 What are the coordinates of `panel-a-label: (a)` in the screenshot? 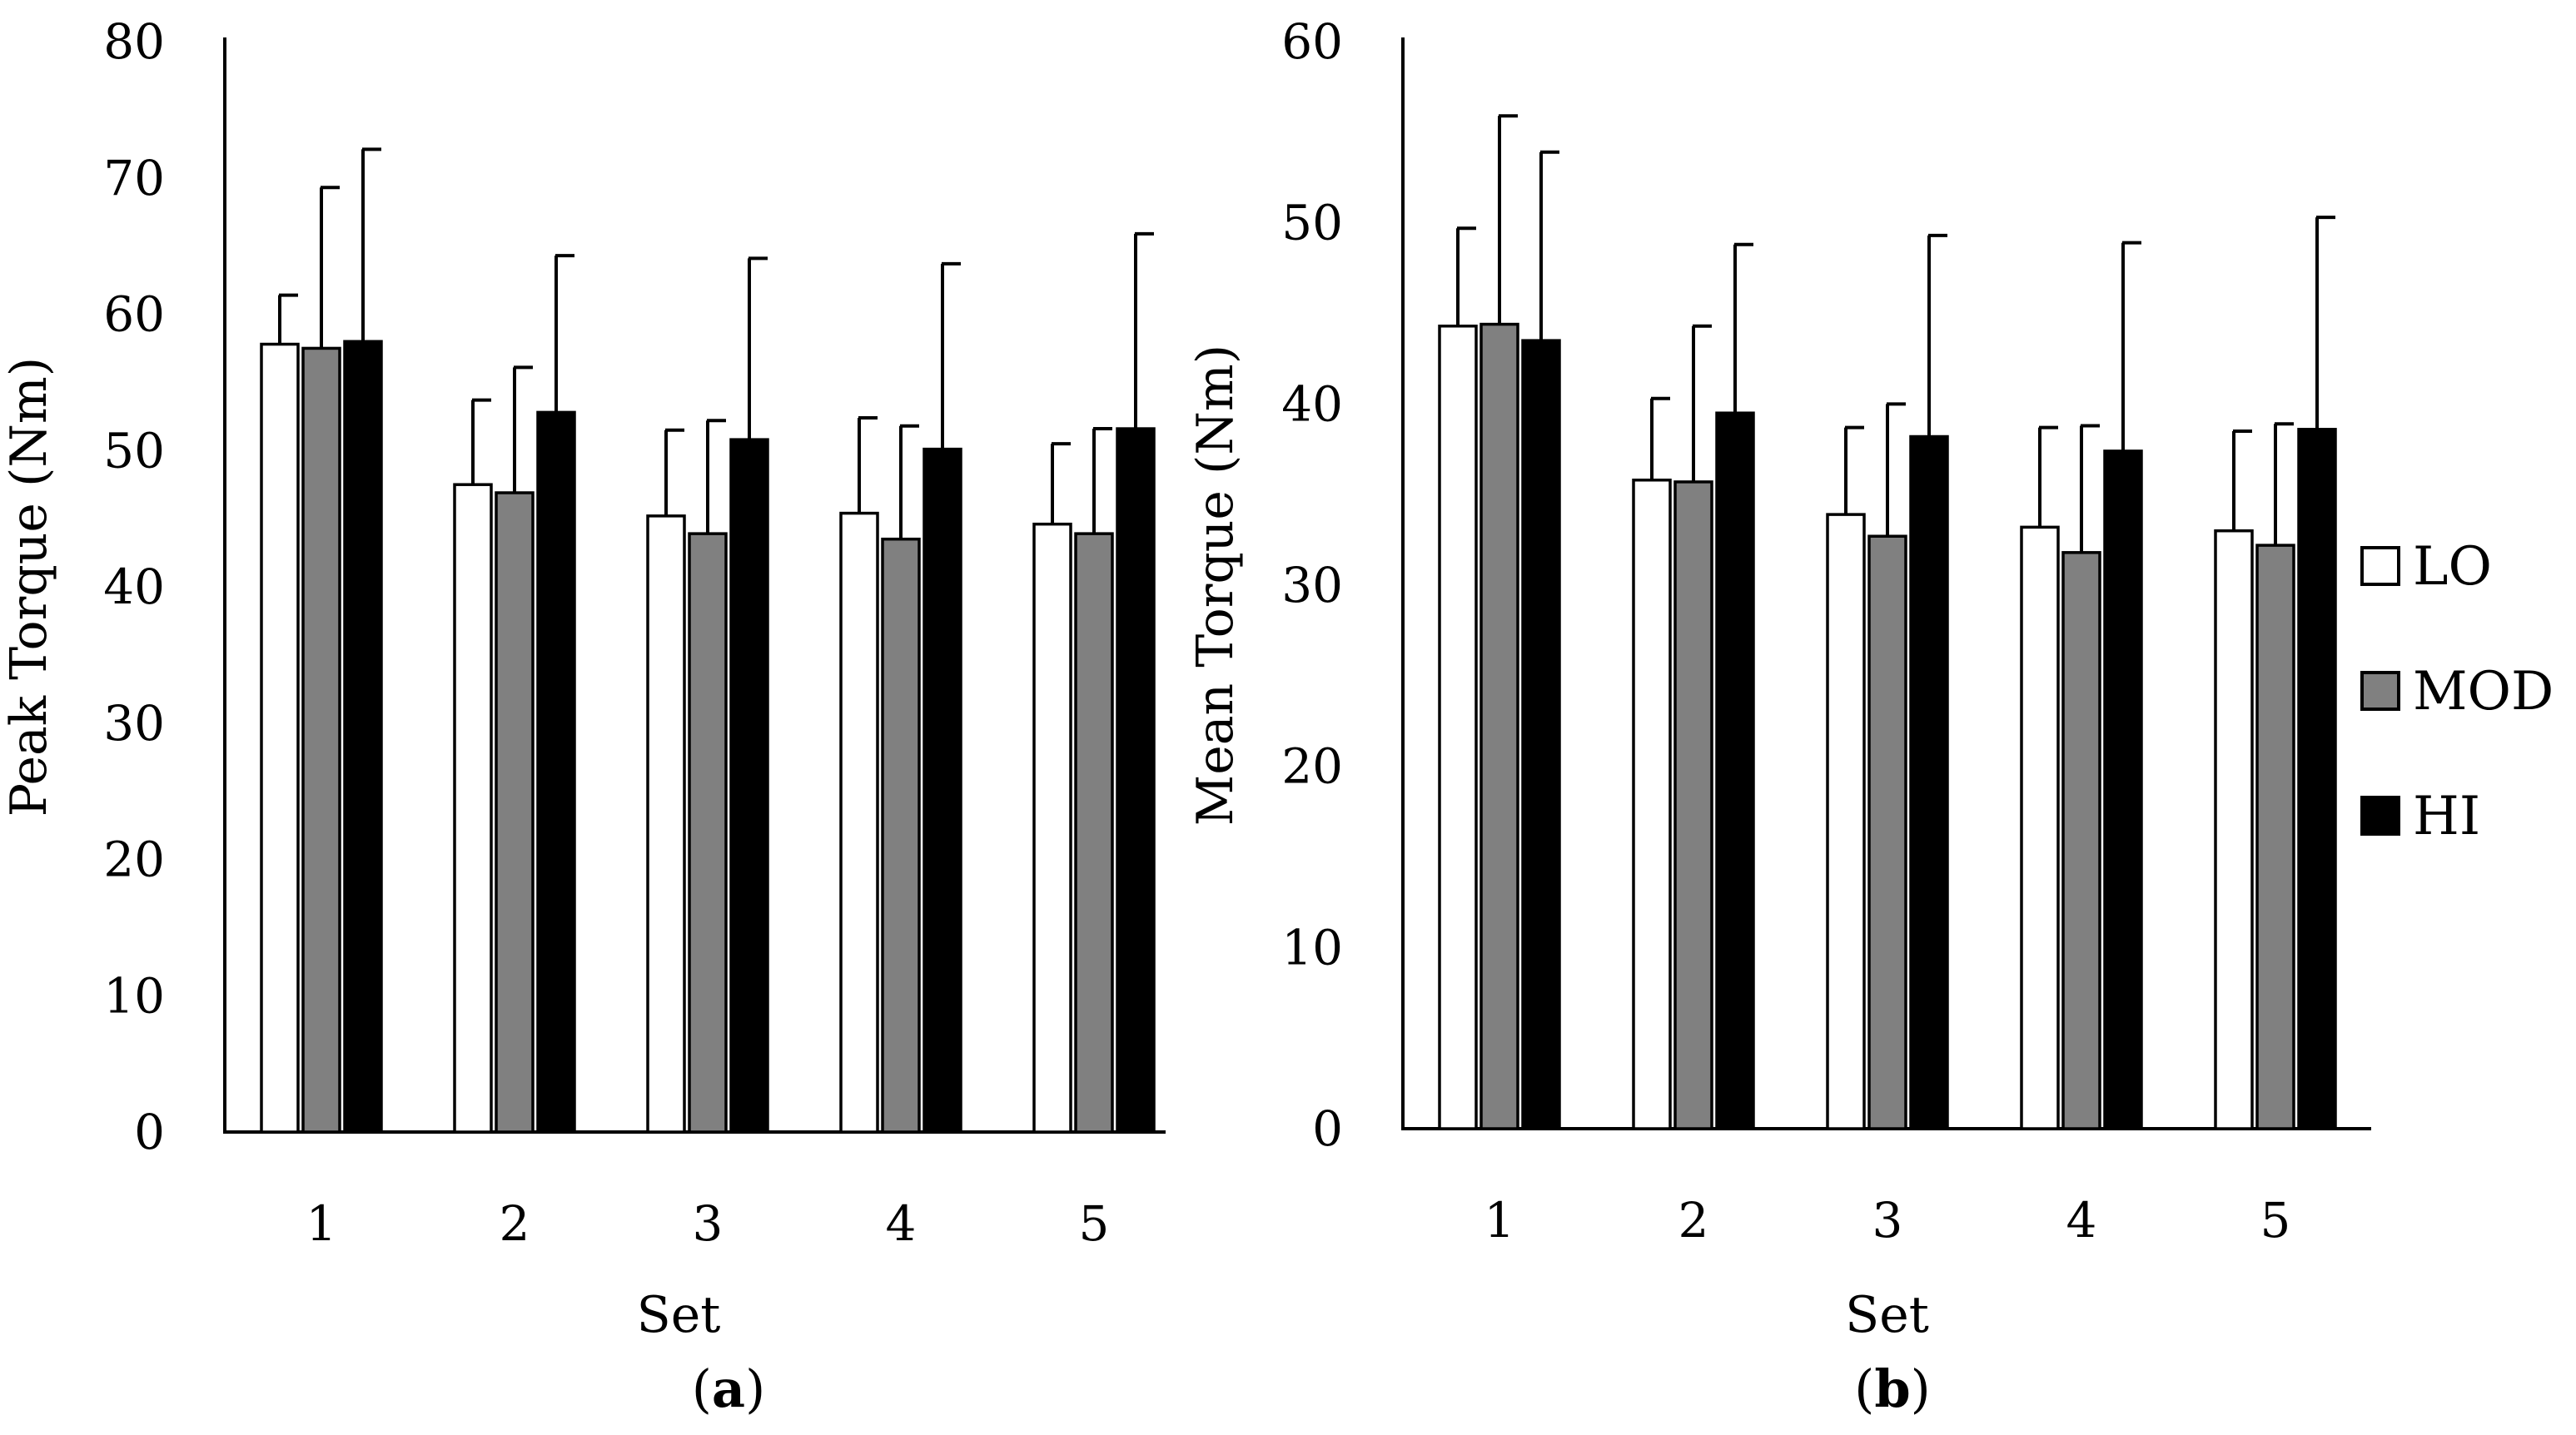 It's located at (729, 1388).